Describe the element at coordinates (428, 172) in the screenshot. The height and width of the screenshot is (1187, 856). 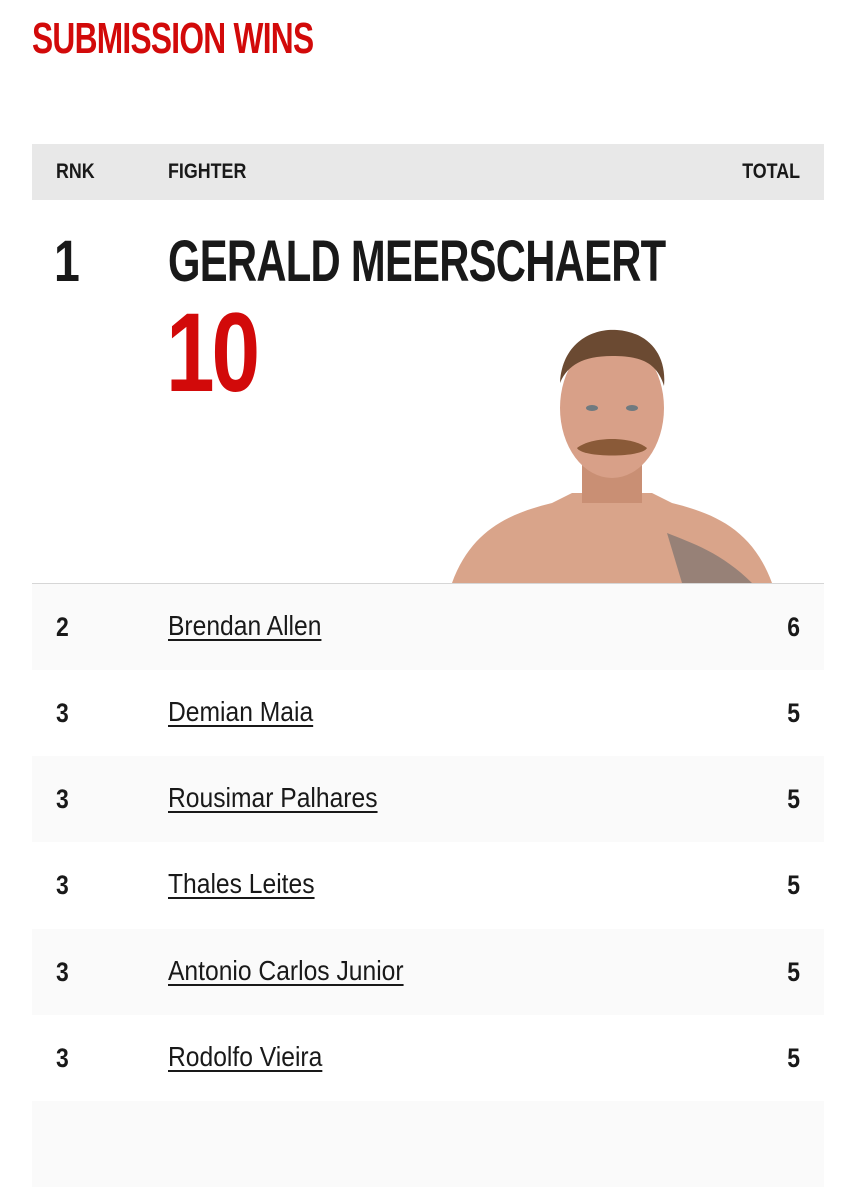
I see `table-header: RNK FIGHTER TOTAL` at that location.